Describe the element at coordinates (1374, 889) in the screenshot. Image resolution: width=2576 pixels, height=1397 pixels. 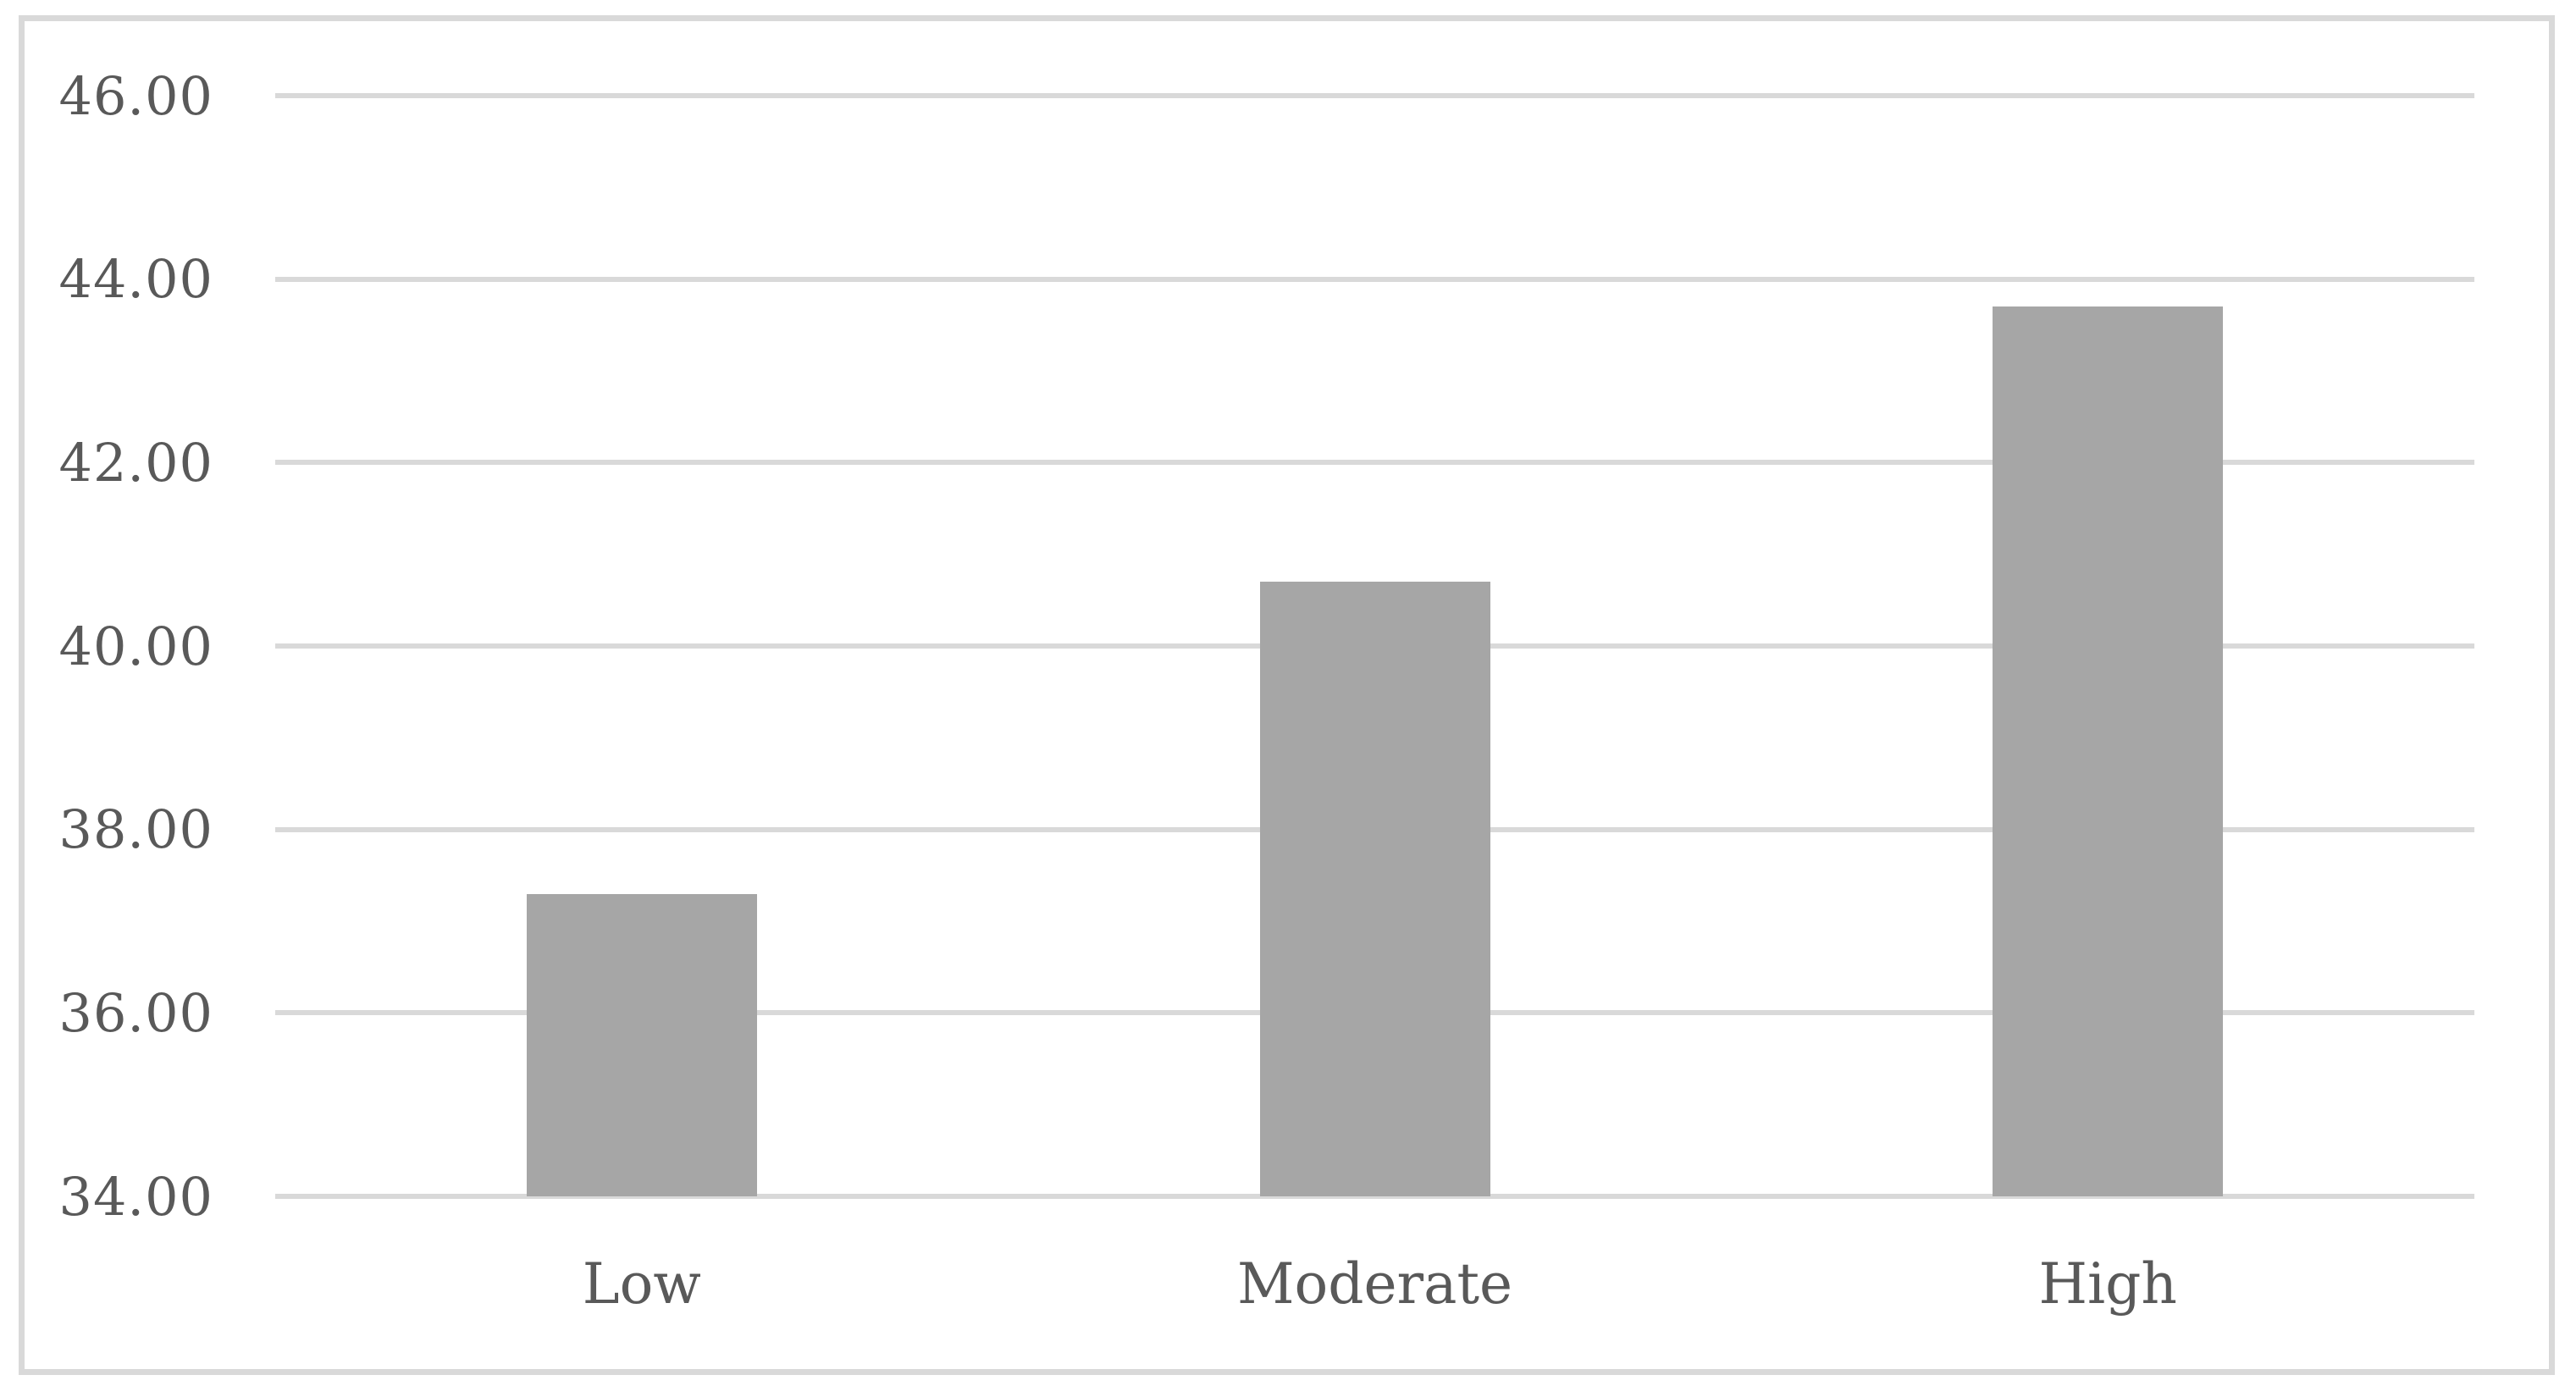
I see `bar-moderate` at that location.